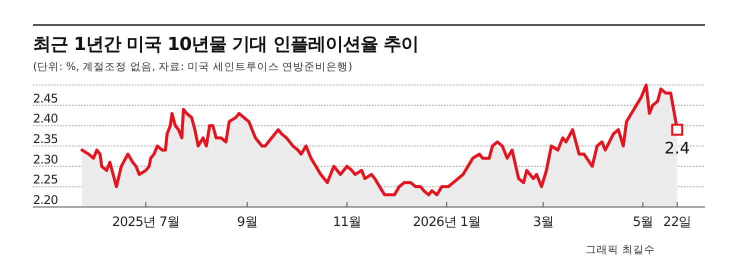  Describe the element at coordinates (643, 222) in the screenshot. I see `x-tick-label: 5월` at that location.